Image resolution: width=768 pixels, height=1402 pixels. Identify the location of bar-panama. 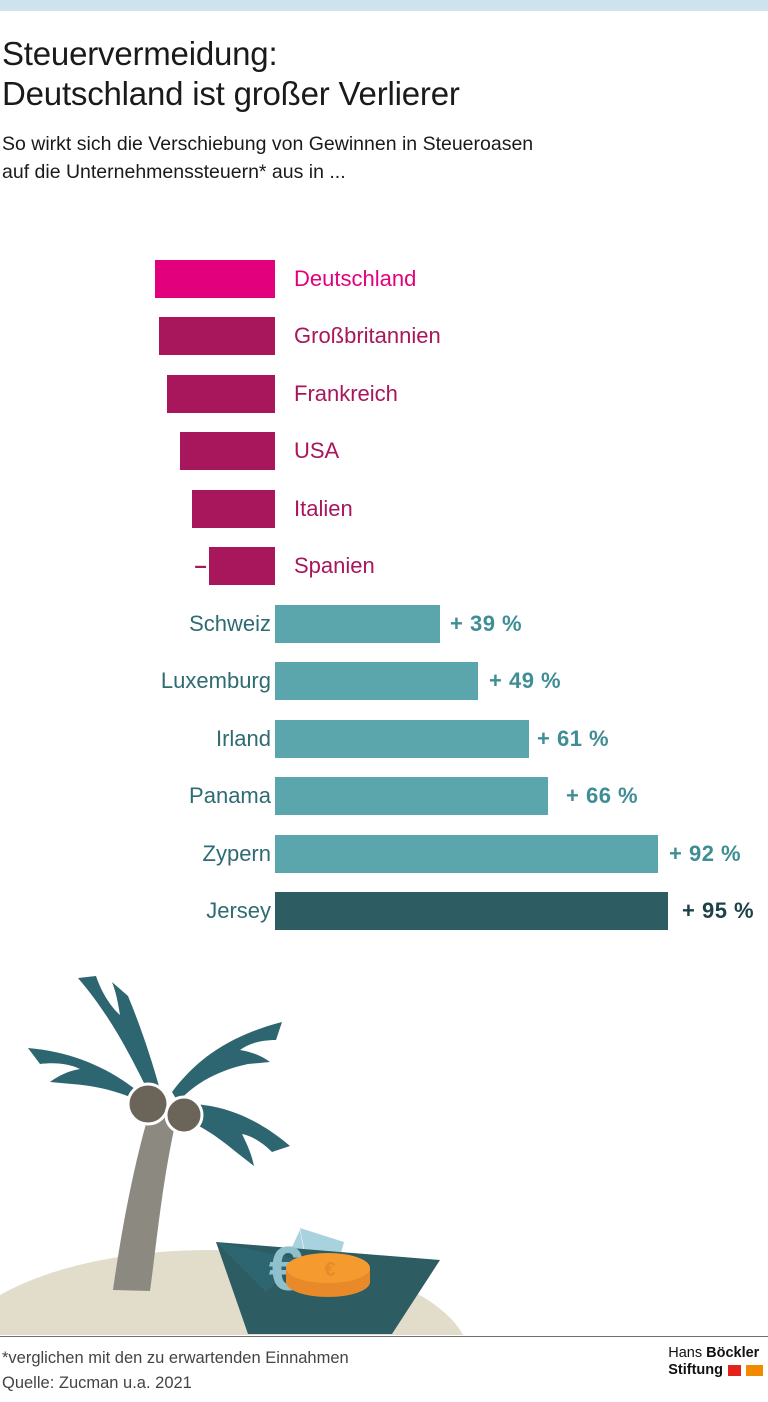
(411, 796).